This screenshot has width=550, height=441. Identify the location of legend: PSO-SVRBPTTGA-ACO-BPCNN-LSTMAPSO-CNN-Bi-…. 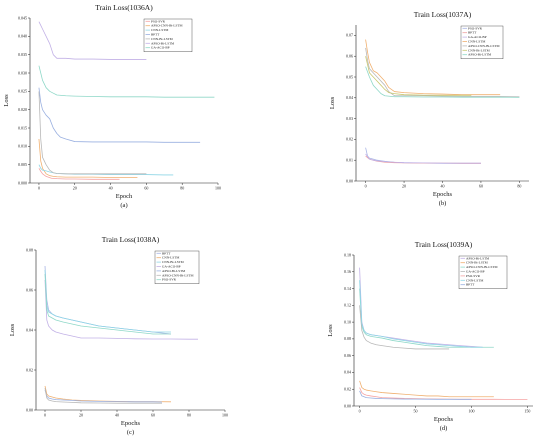
(482, 42).